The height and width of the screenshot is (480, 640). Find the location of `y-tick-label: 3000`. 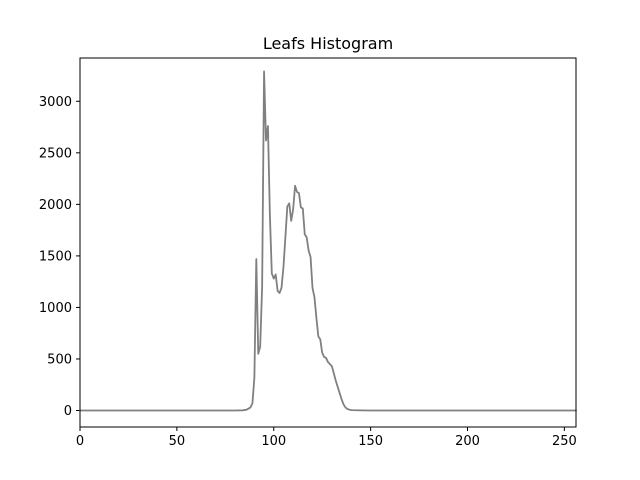

y-tick-label: 3000 is located at coordinates (55, 102).